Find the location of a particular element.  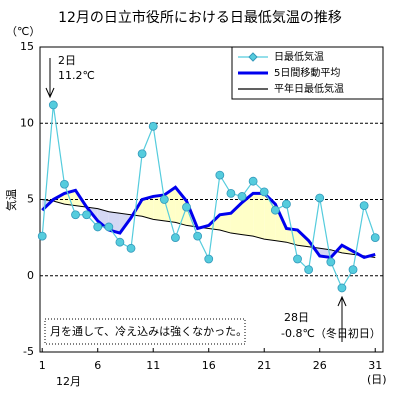

y-tick-label: 15 is located at coordinates (27, 46).